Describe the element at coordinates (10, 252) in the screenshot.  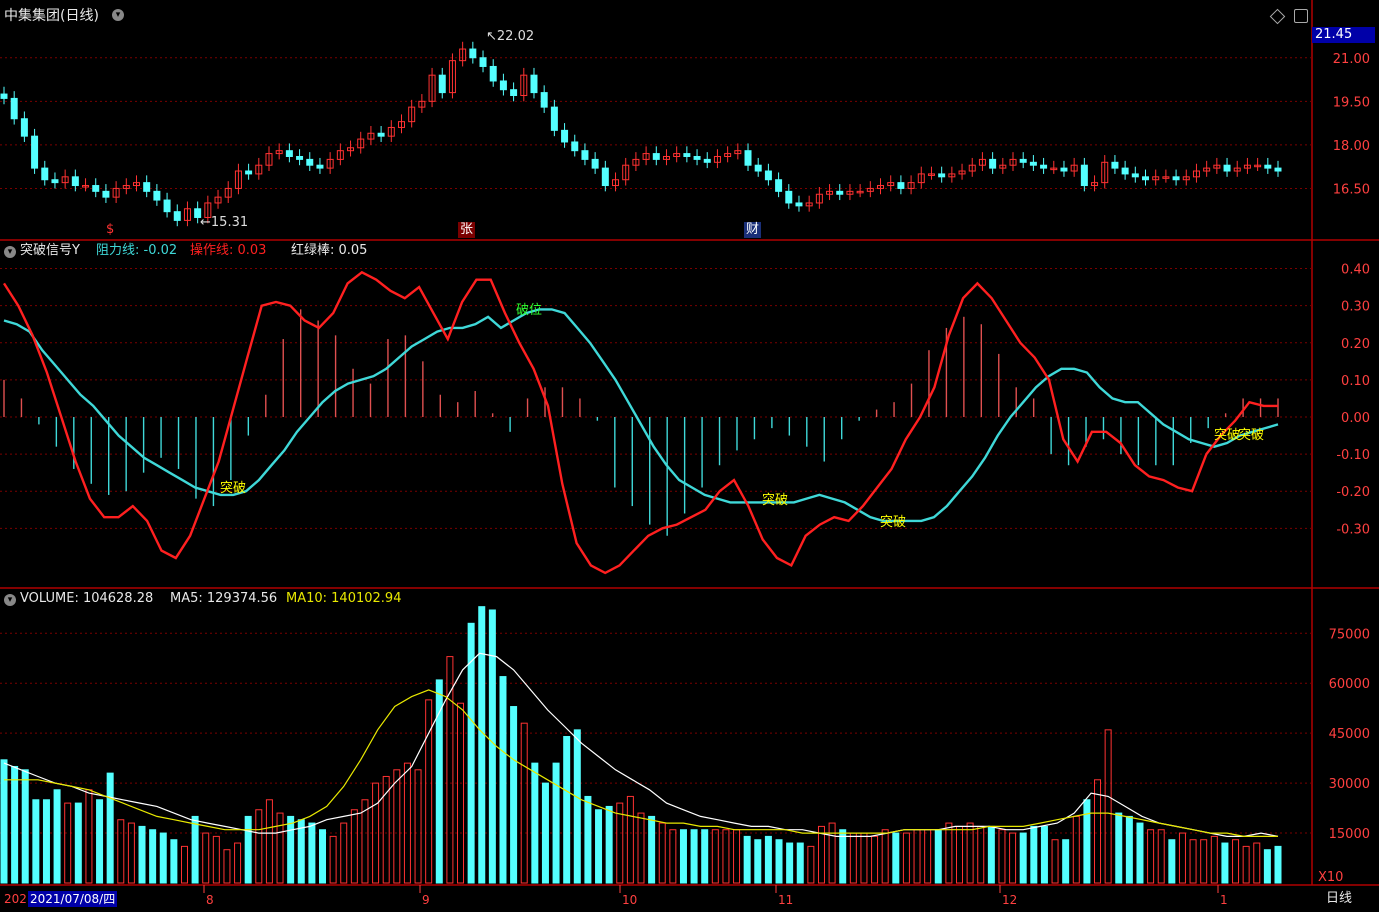
I see `indicator-toggle-icon: ▾` at that location.